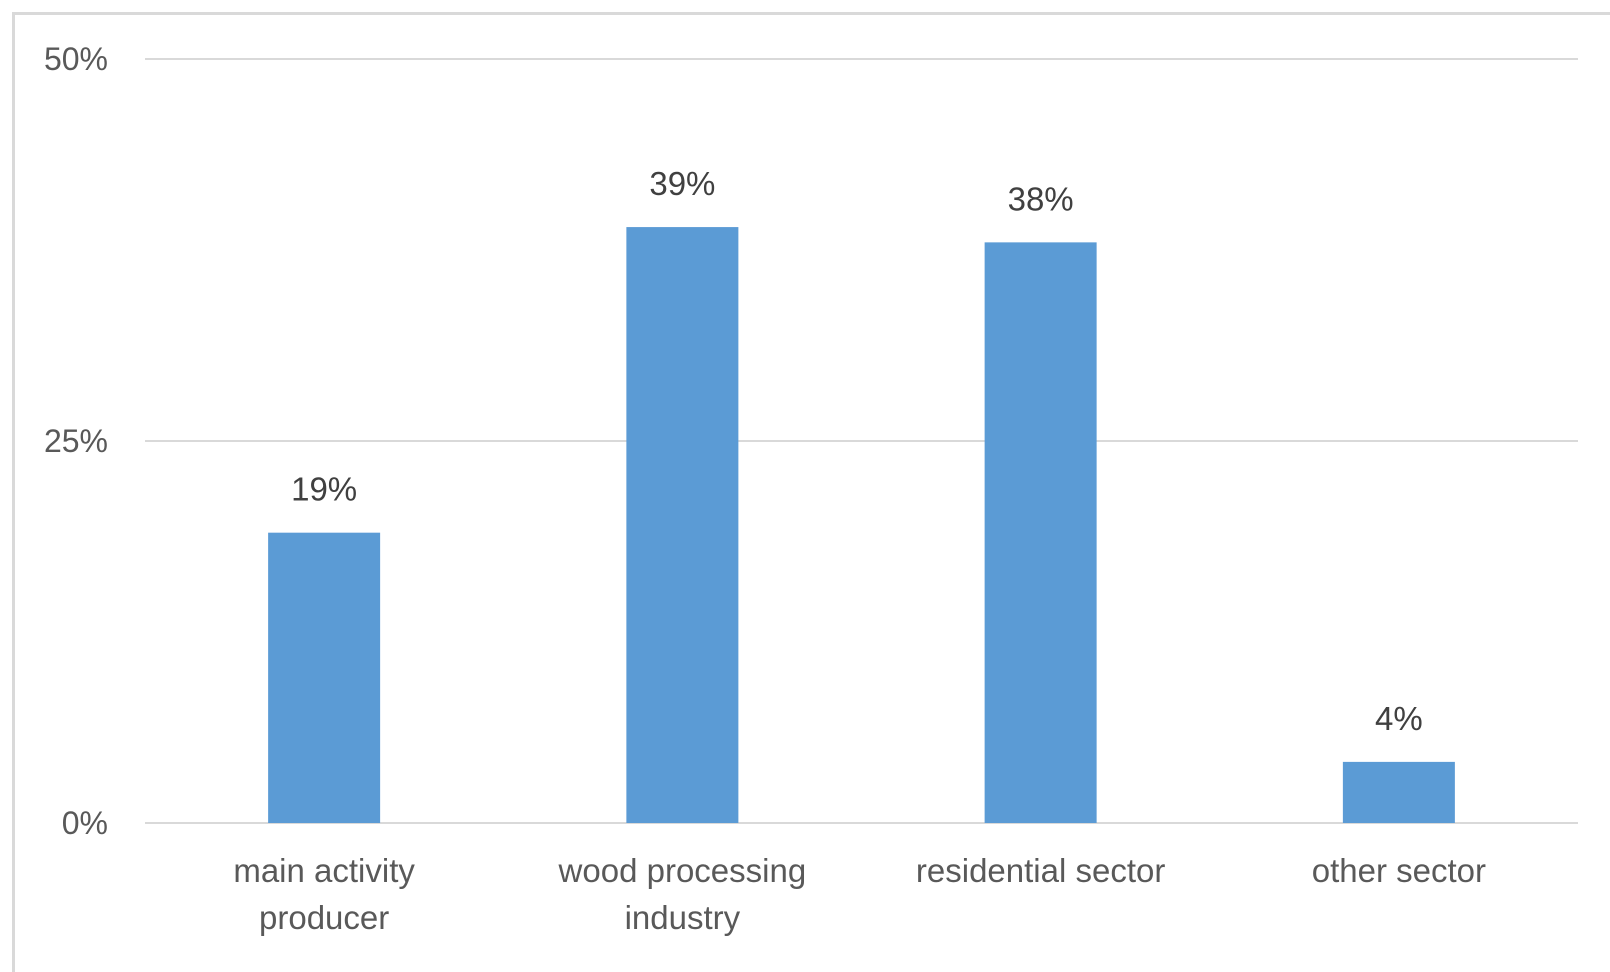  I want to click on category-label-line: industry, so click(683, 917).